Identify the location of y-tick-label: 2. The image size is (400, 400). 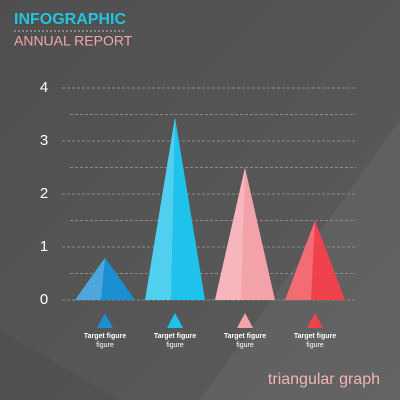
(44, 193).